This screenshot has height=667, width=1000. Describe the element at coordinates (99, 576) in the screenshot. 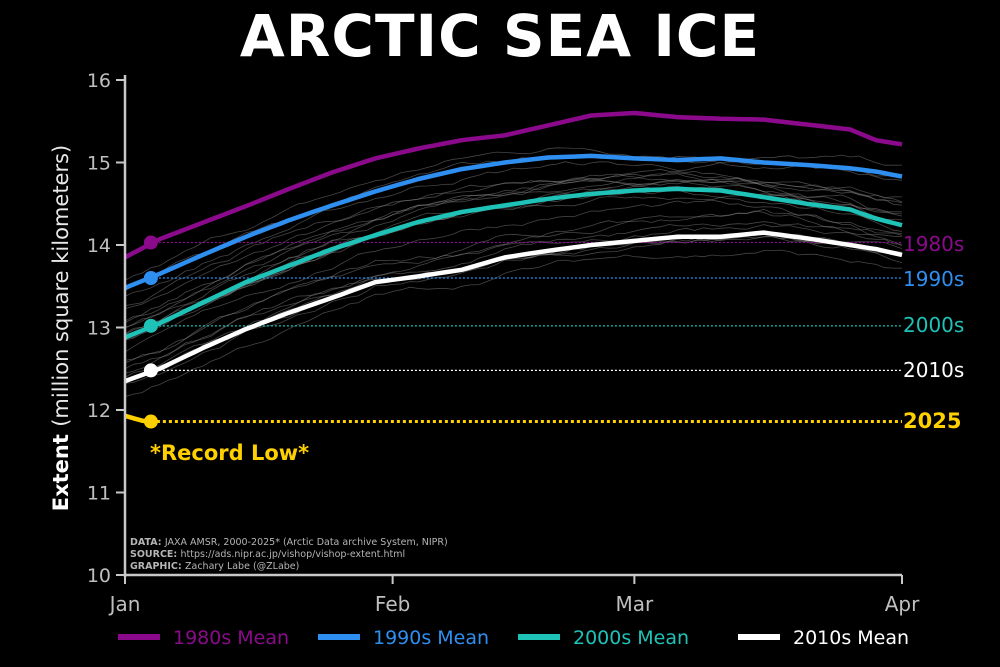

I see `y-tick-label: 10` at that location.